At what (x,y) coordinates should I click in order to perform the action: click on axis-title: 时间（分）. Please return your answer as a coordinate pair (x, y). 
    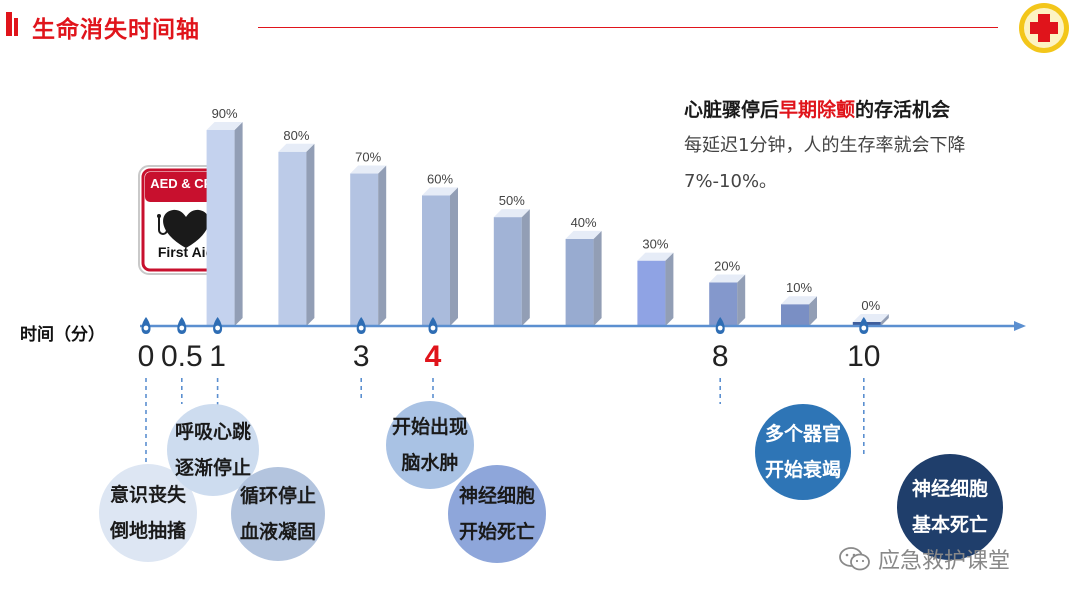
    Looking at the image, I should click on (62, 335).